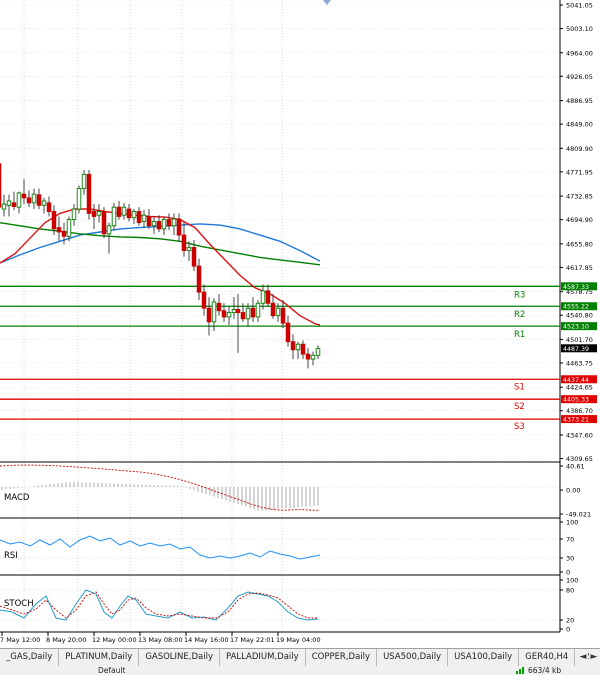  What do you see at coordinates (579, 77) in the screenshot?
I see `price-axis-label: 4926.05` at bounding box center [579, 77].